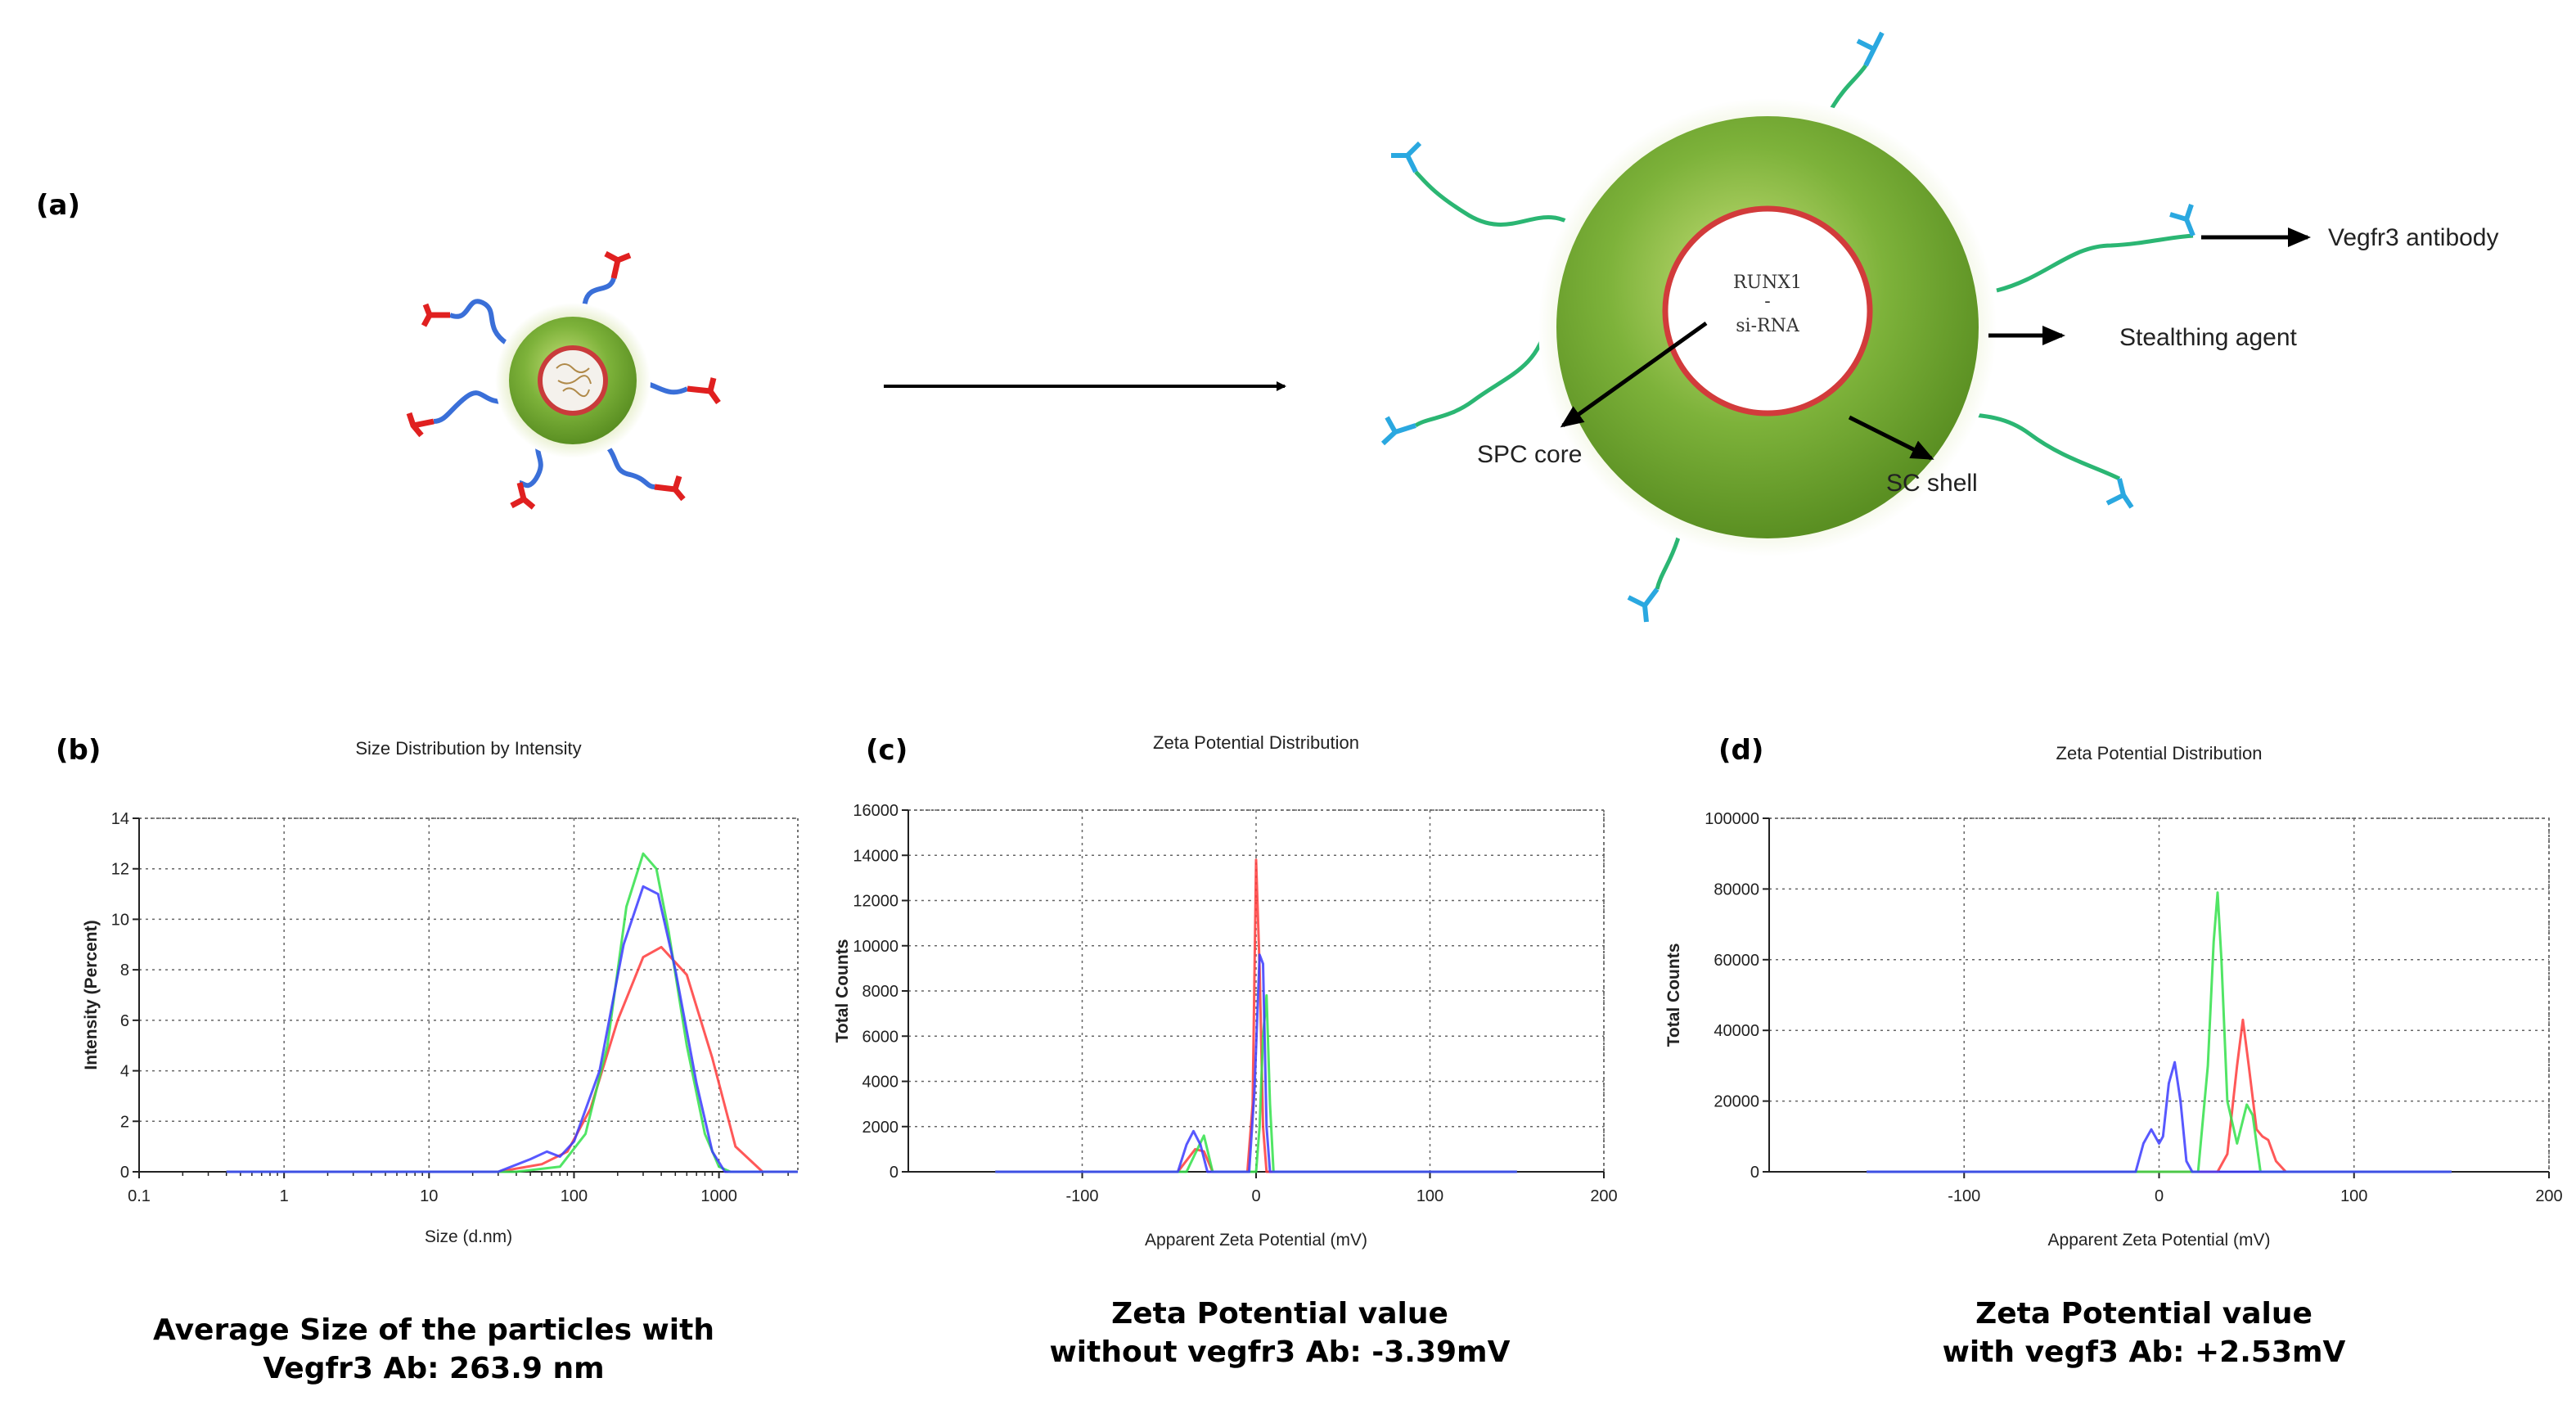  What do you see at coordinates (2413, 237) in the screenshot?
I see `label-antibody: Vegfr3 antibody` at bounding box center [2413, 237].